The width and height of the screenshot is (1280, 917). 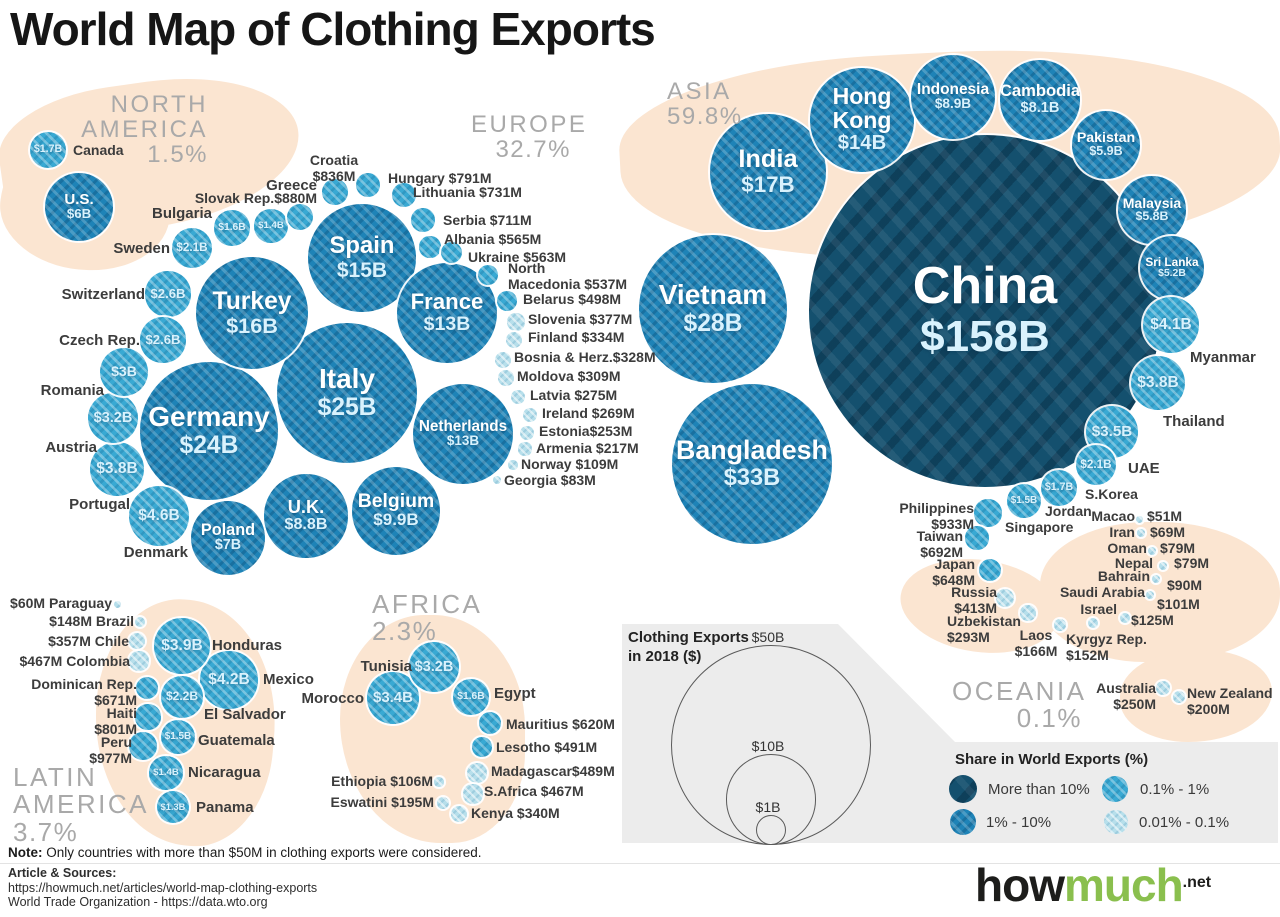 What do you see at coordinates (1039, 789) in the screenshot?
I see `share-legend-label-more-than-10: More than 10%` at bounding box center [1039, 789].